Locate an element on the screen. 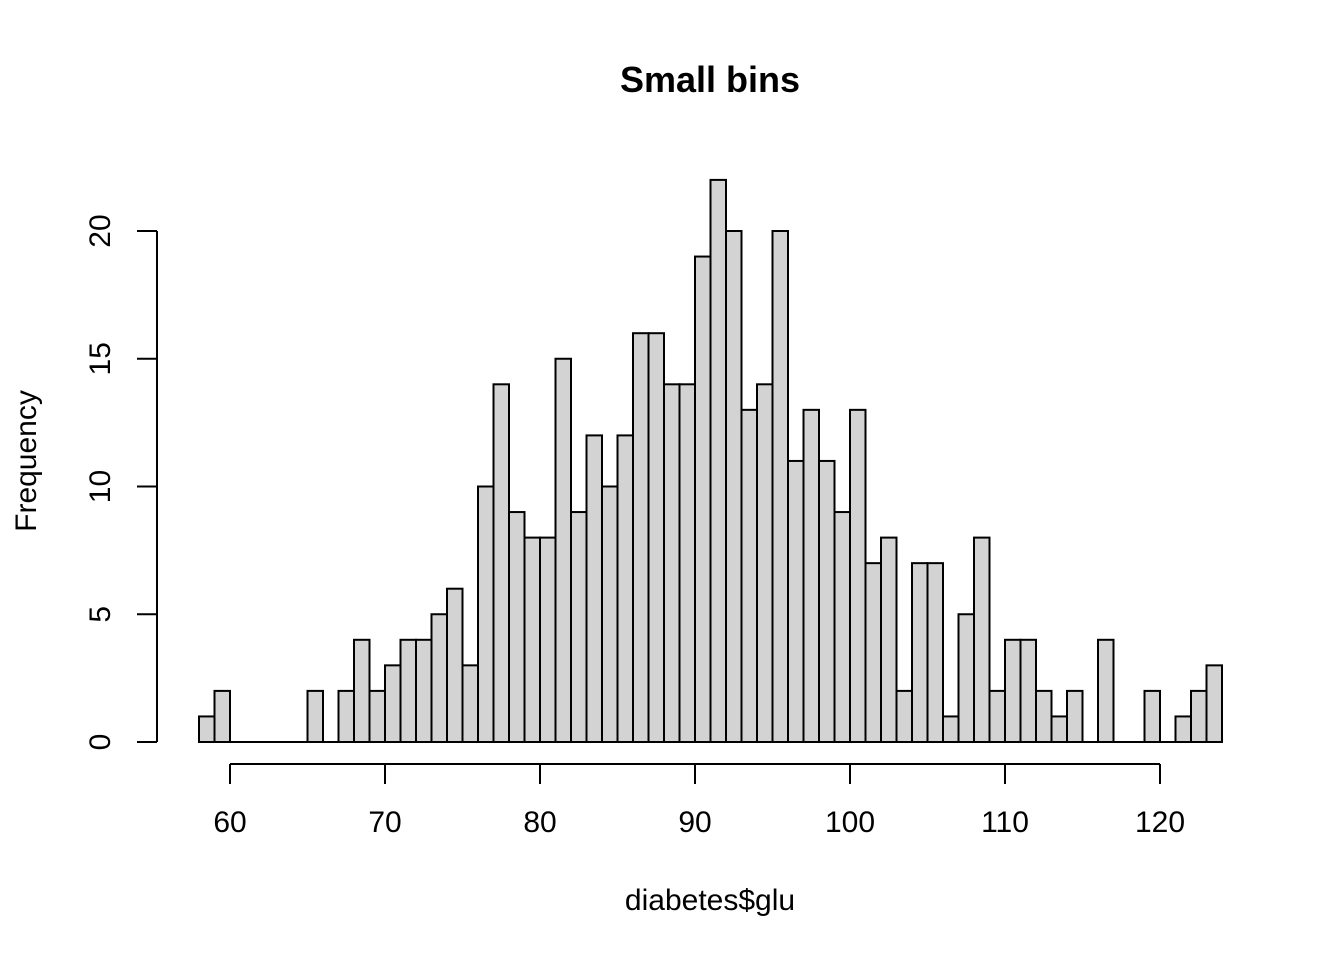 This screenshot has height=960, width=1344. x-tick-label: 110 is located at coordinates (1005, 822).